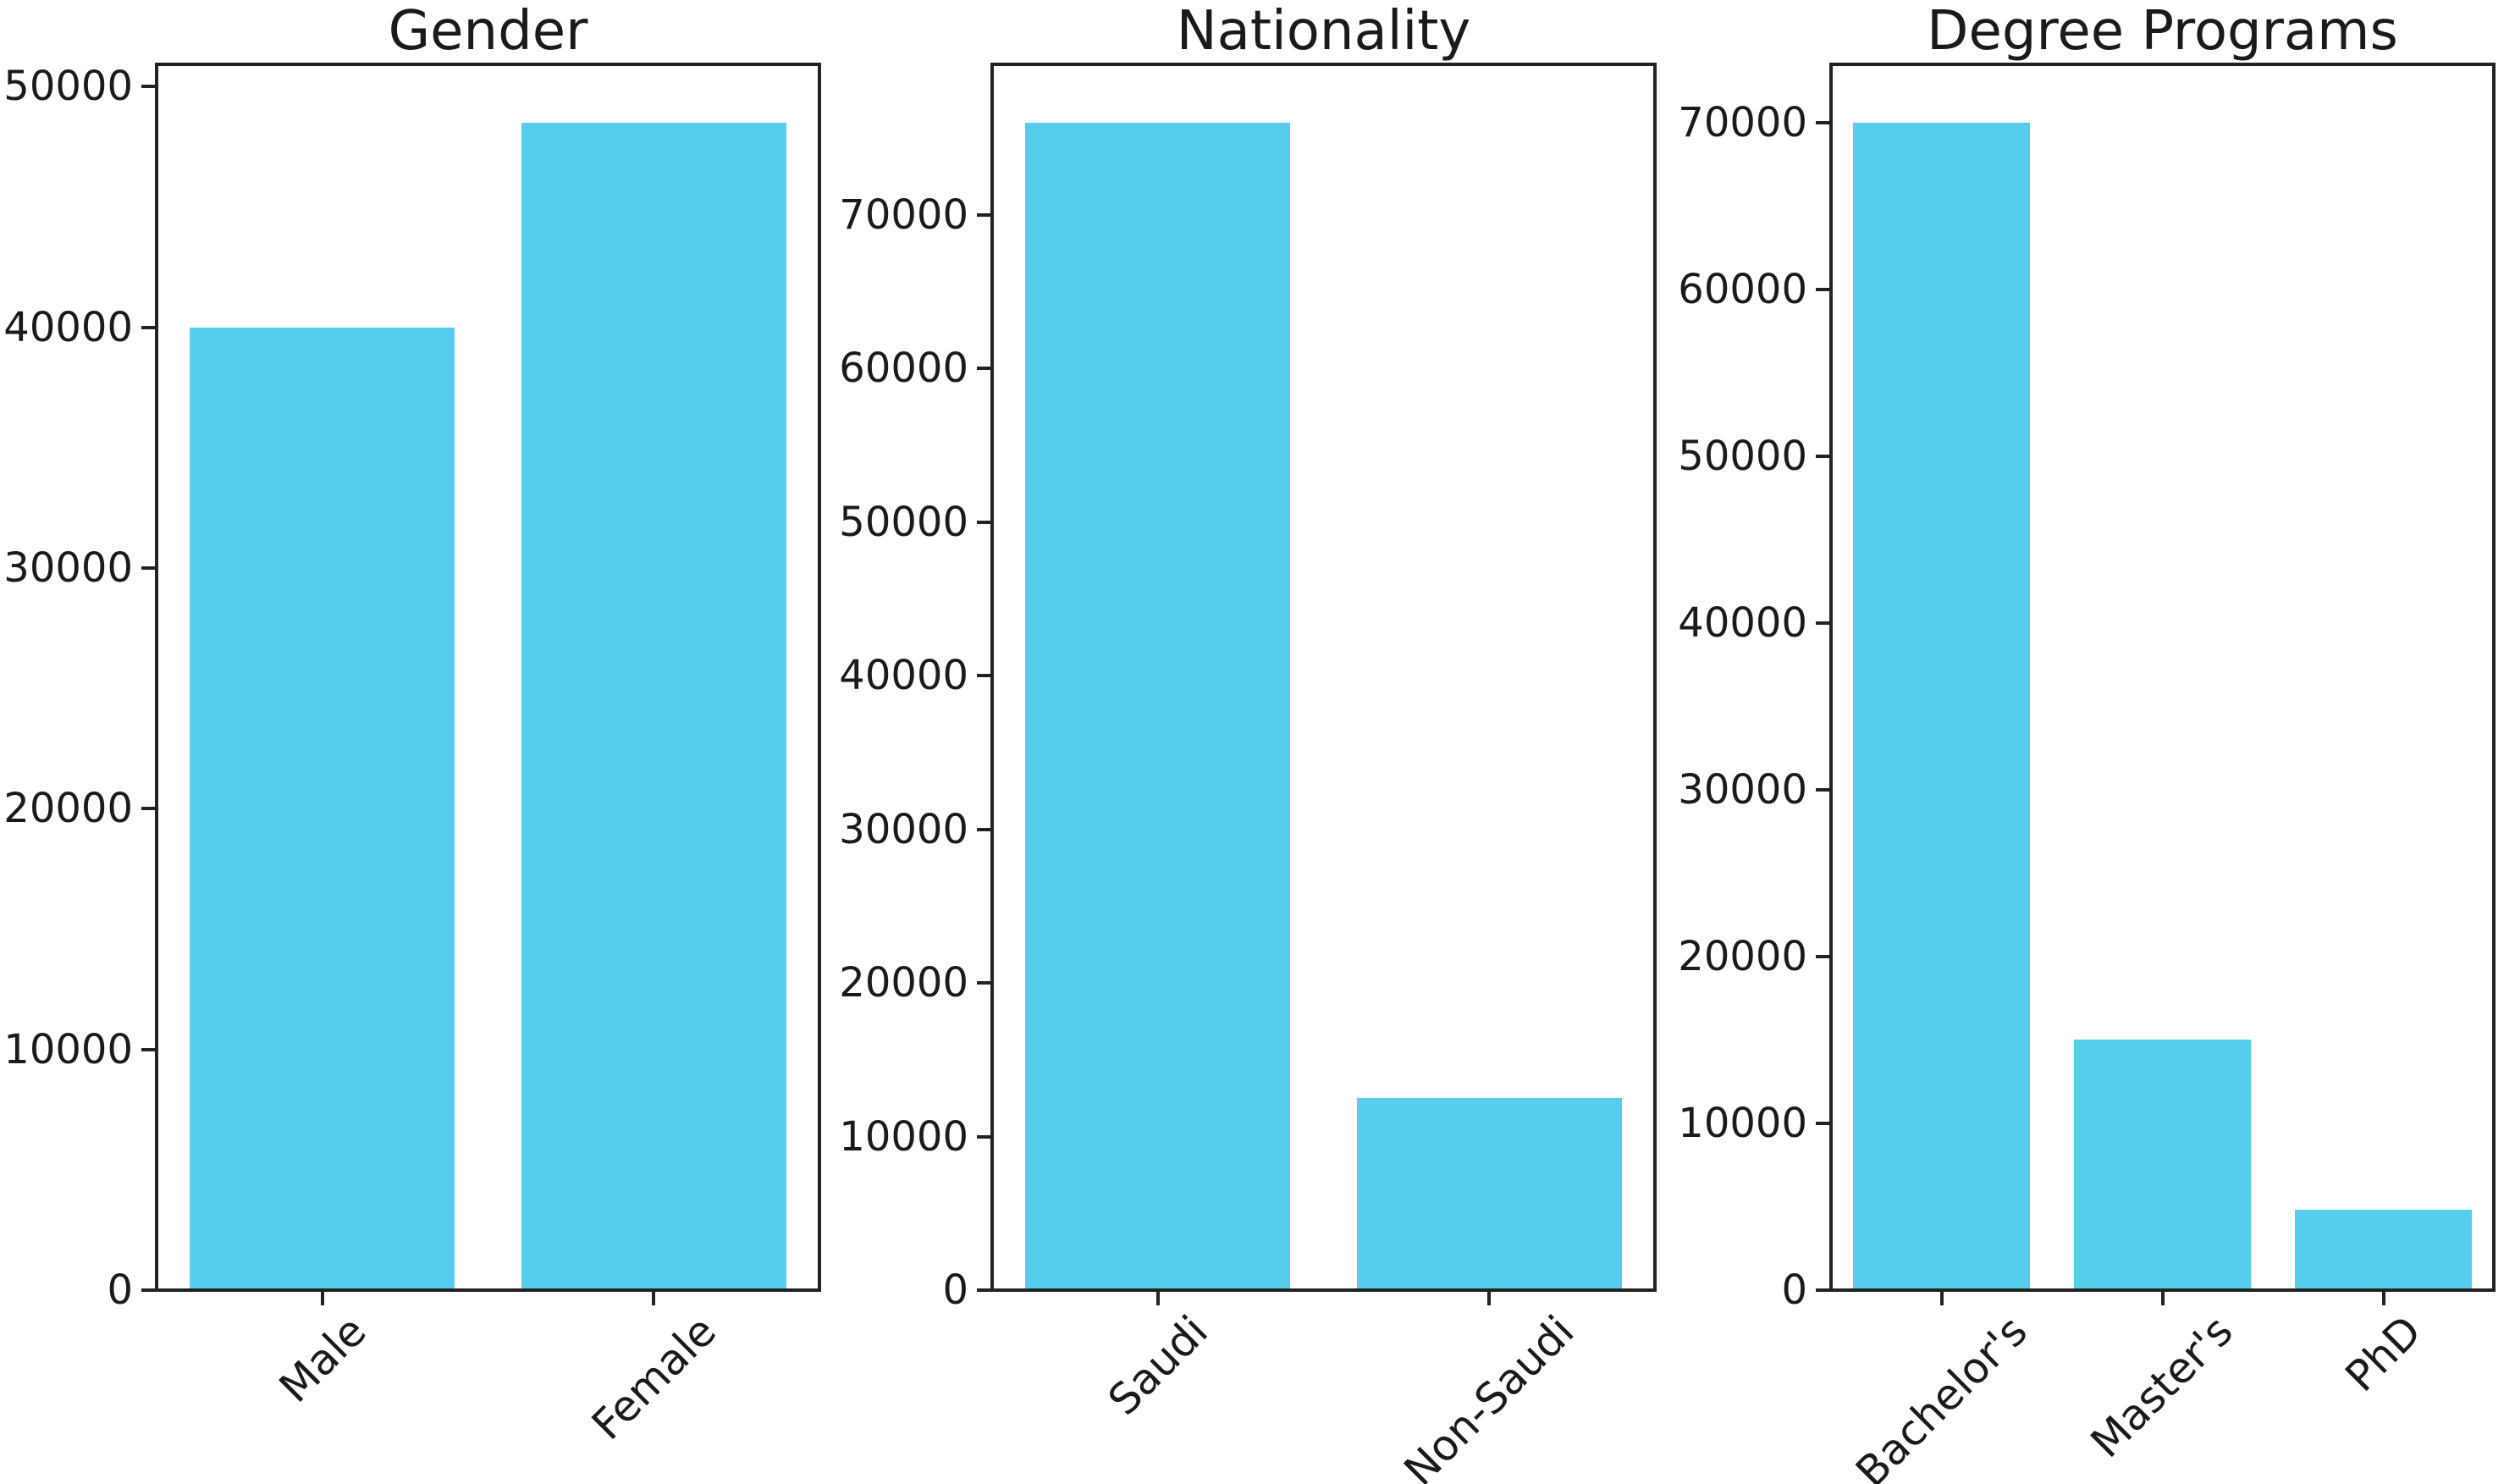  What do you see at coordinates (322, 1359) in the screenshot?
I see `x-tick-label-male: Male` at bounding box center [322, 1359].